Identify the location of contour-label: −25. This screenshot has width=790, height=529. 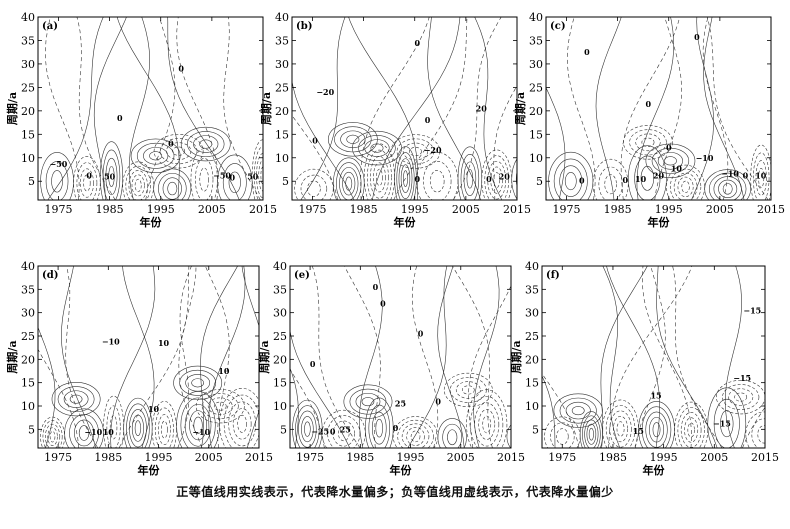
(320, 432).